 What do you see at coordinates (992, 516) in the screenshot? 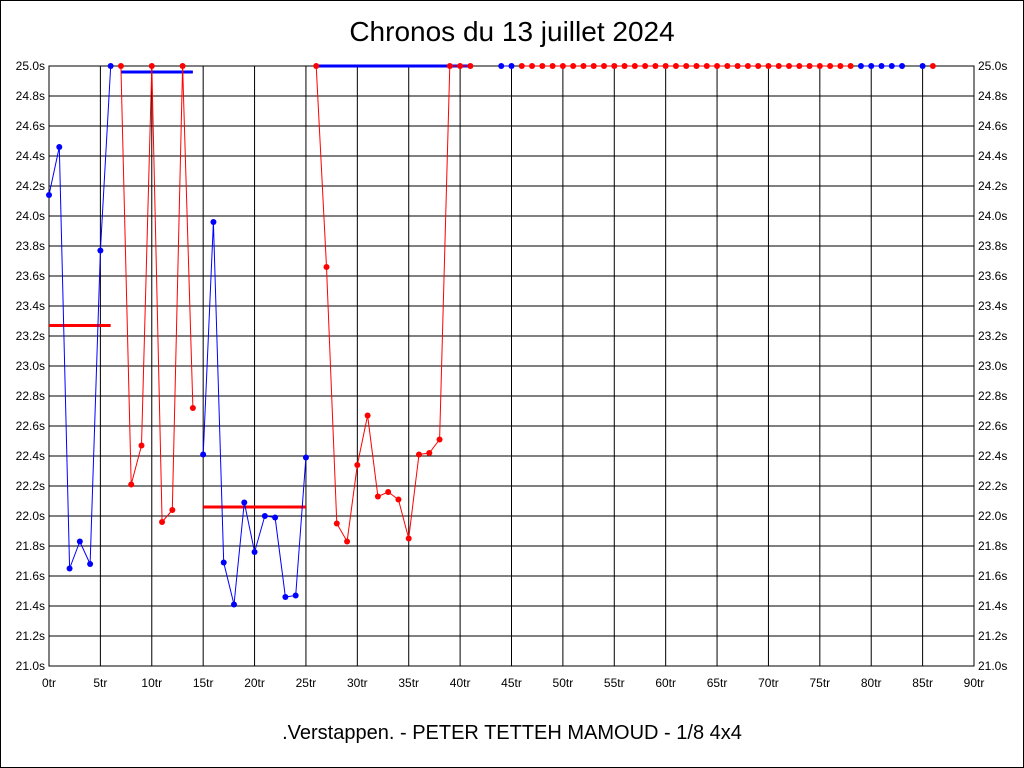
I see `y-tick-label-right-5: 22.0s` at bounding box center [992, 516].